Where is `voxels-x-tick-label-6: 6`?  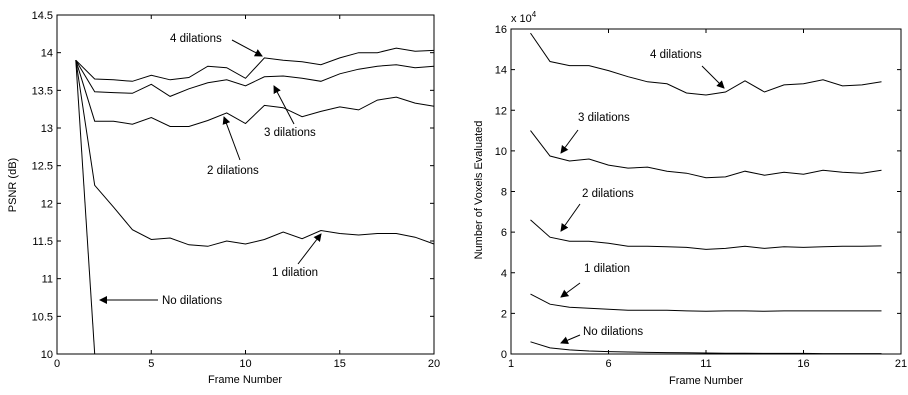 voxels-x-tick-label-6: 6 is located at coordinates (608, 364).